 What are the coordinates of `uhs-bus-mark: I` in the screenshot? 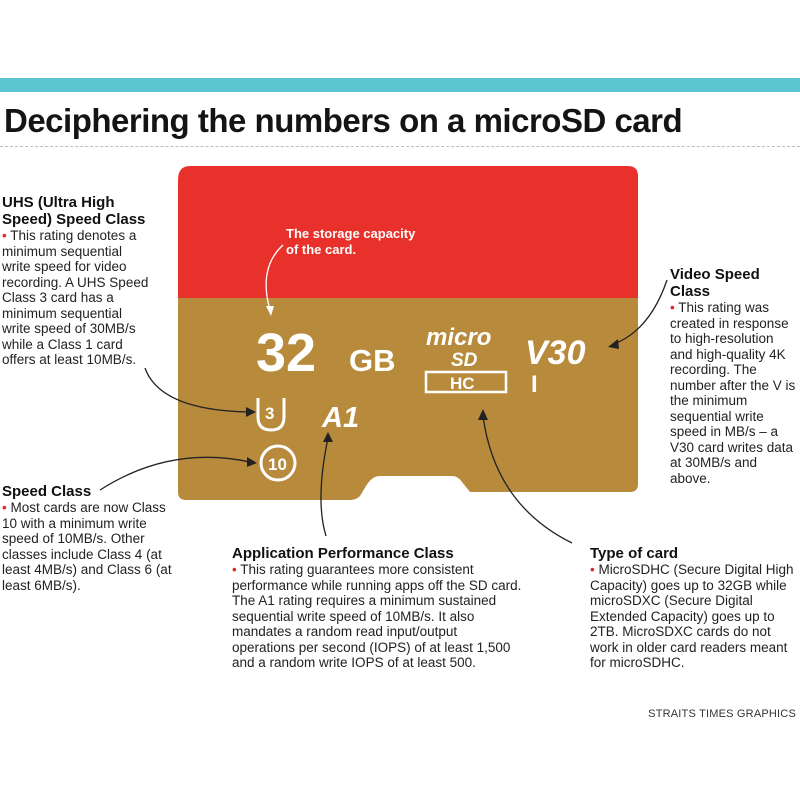 It's located at (534, 384).